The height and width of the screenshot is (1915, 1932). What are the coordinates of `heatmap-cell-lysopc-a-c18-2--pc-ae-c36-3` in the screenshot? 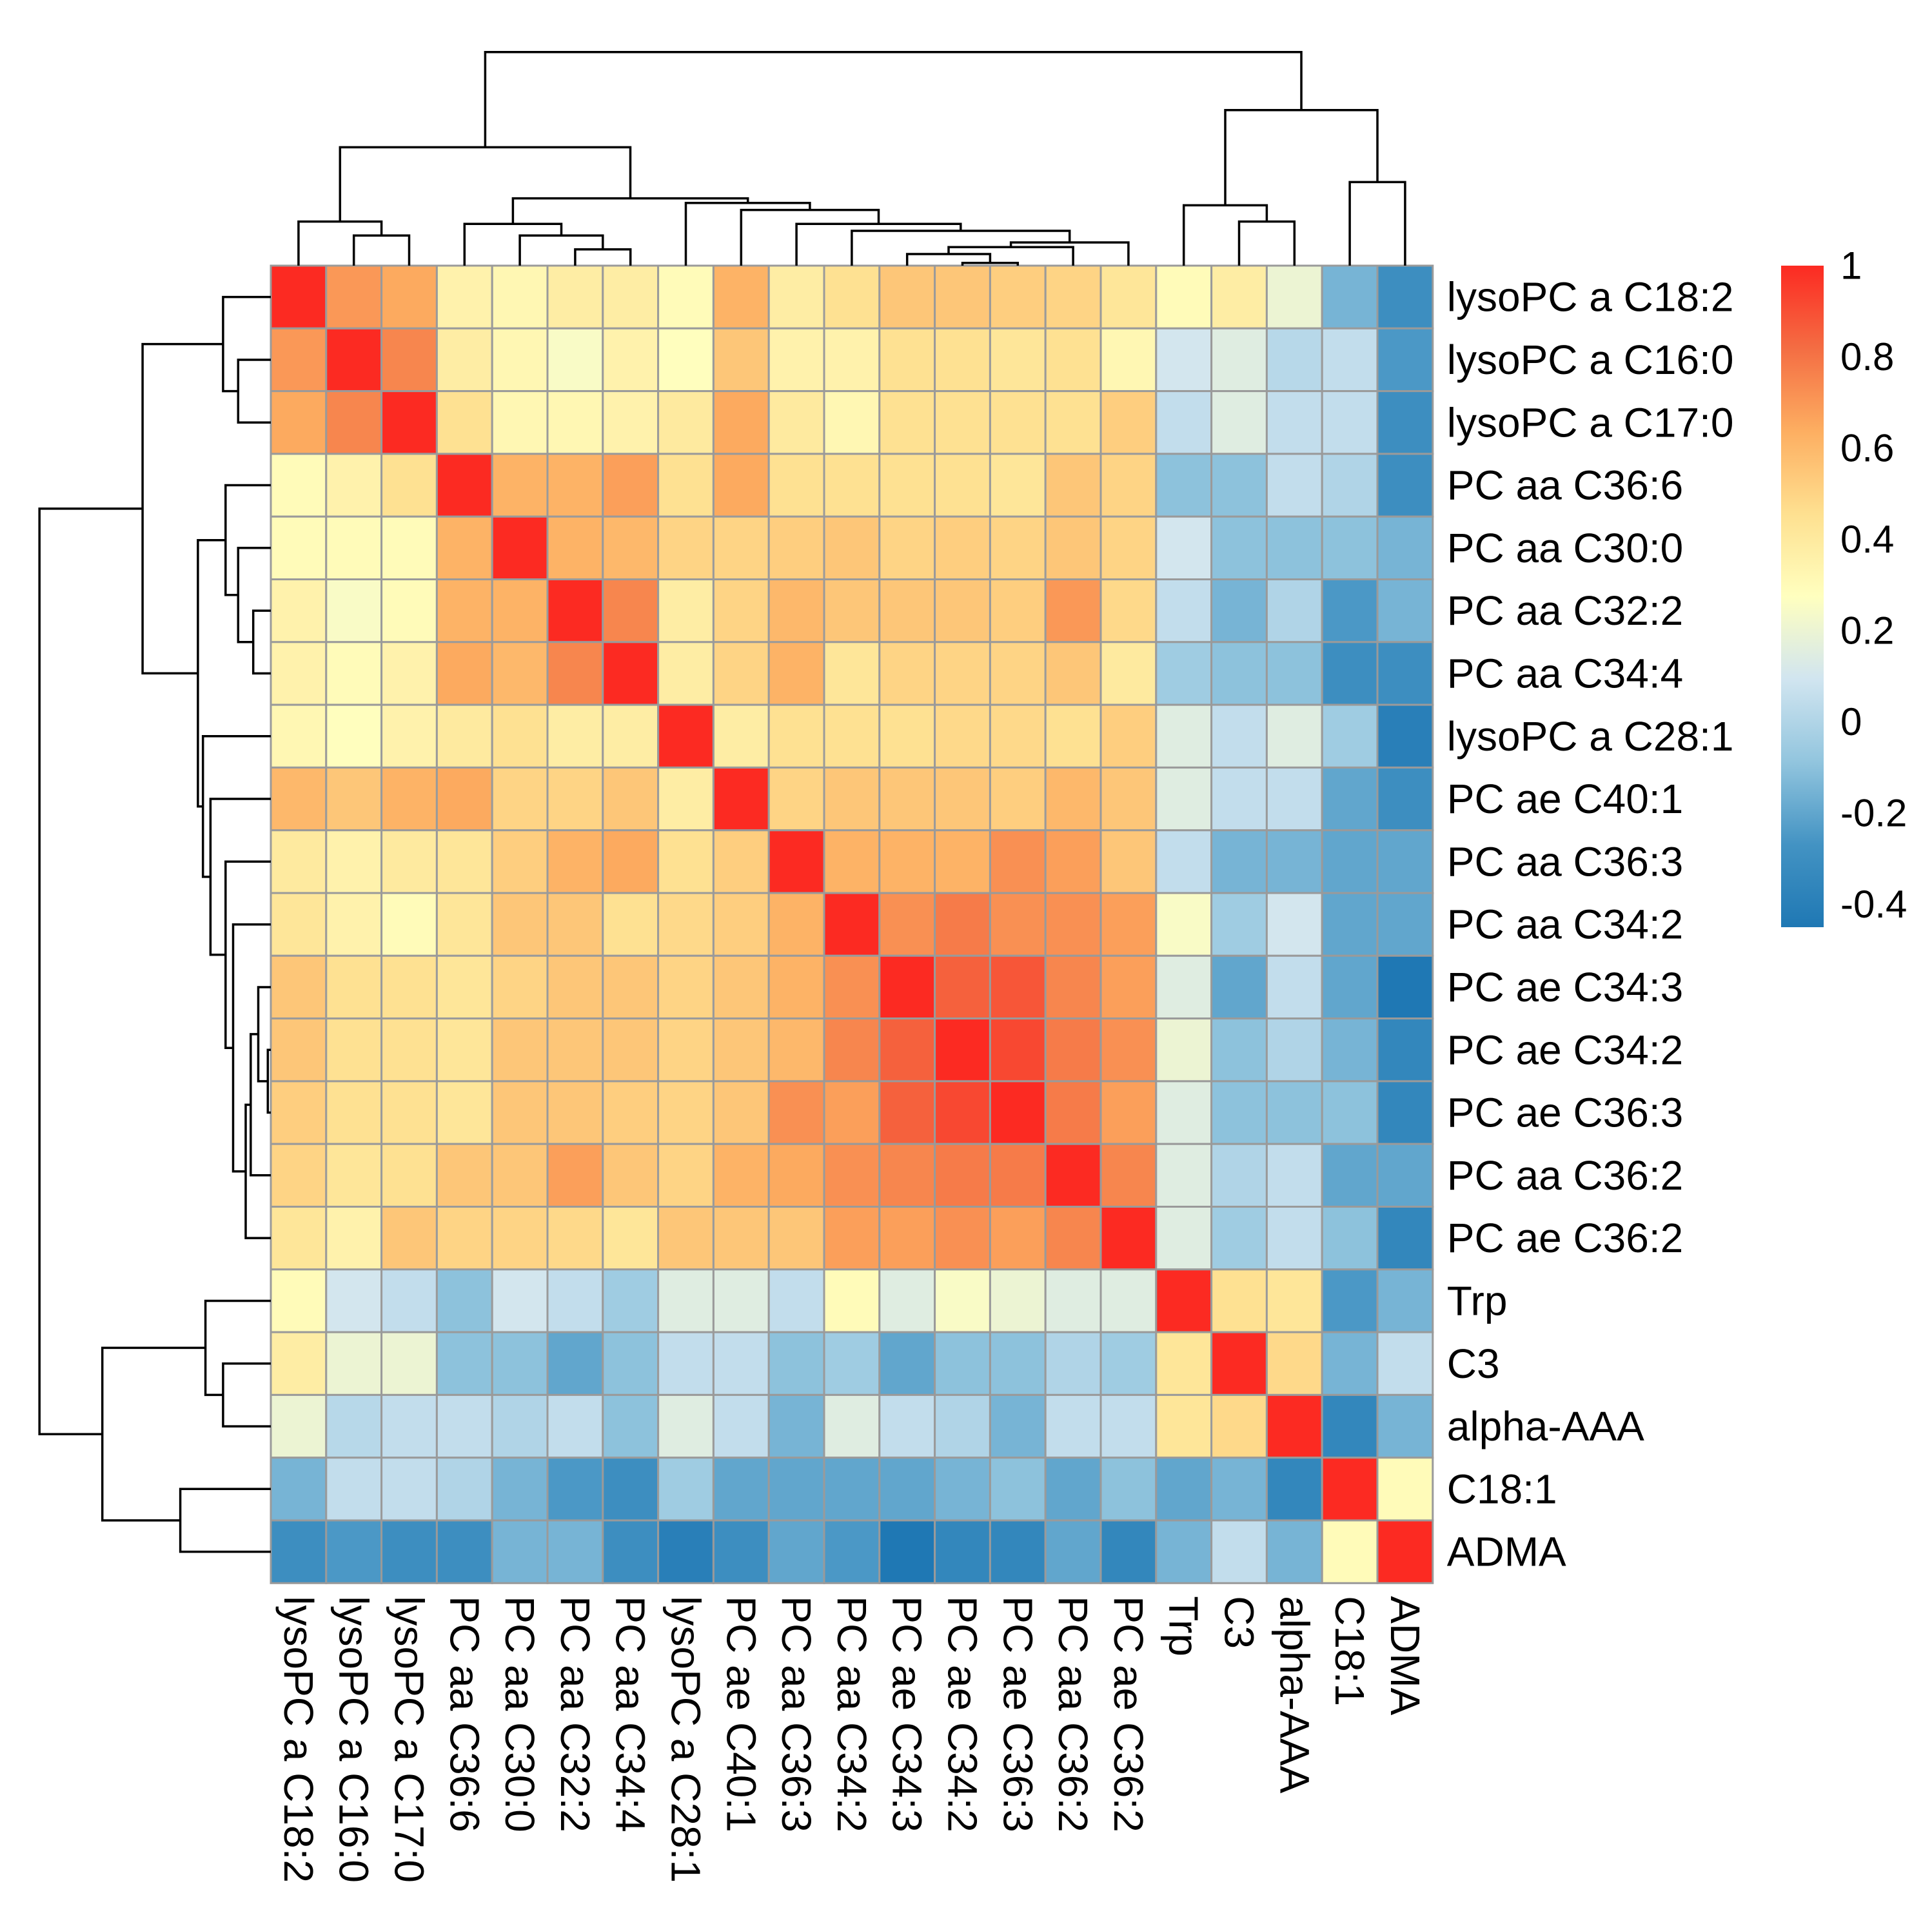 It's located at (1018, 296).